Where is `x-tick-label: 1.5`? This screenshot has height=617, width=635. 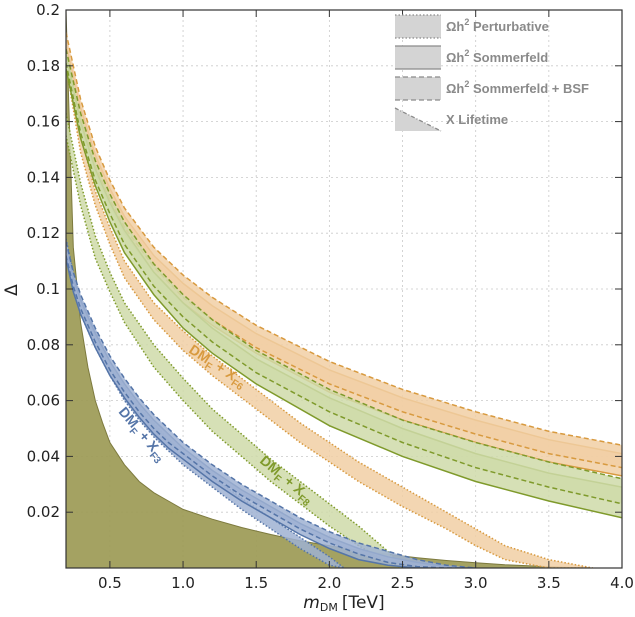 x-tick-label: 1.5 is located at coordinates (256, 583).